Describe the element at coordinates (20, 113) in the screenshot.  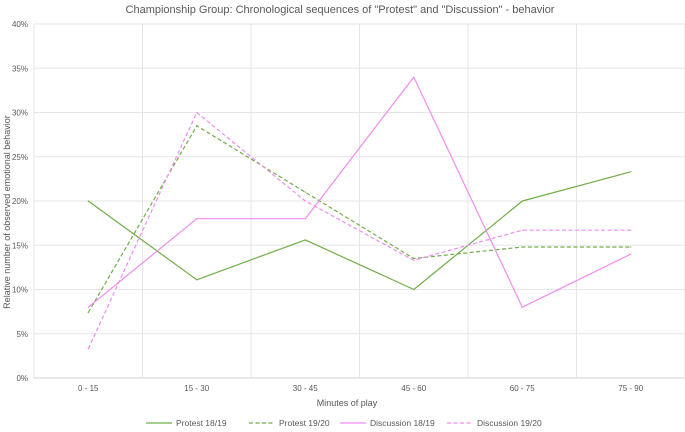
I see `y-tick-label: 30%` at that location.